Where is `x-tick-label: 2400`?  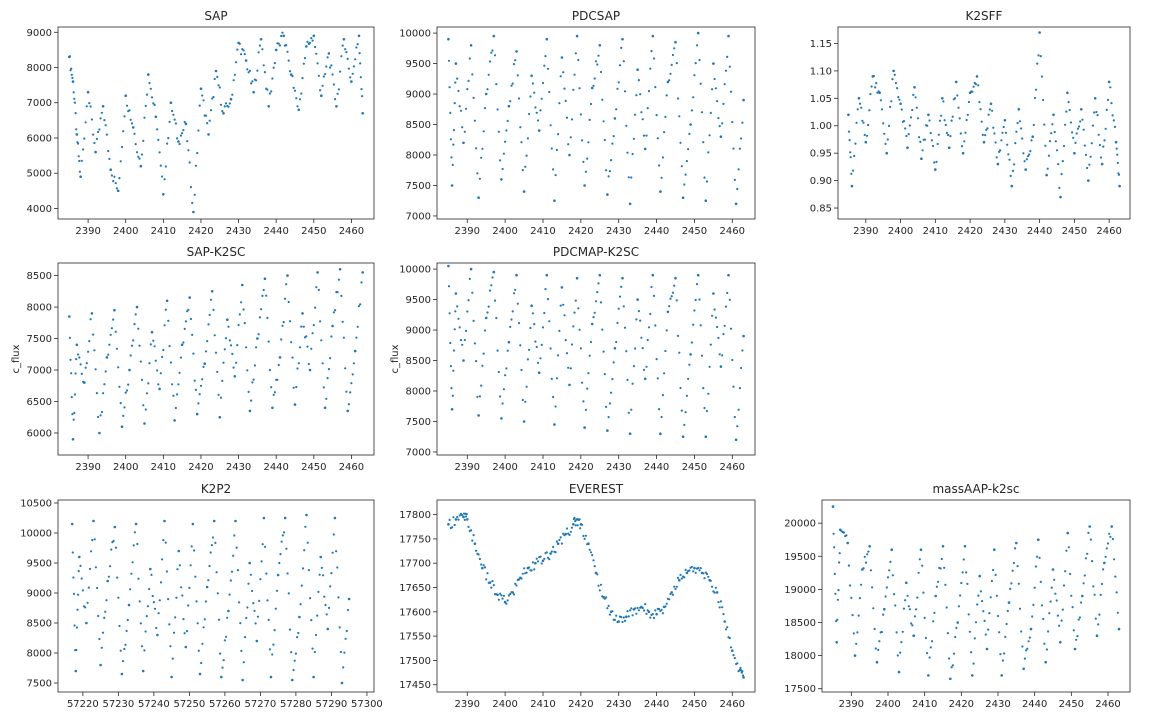
x-tick-label: 2400 is located at coordinates (504, 704).